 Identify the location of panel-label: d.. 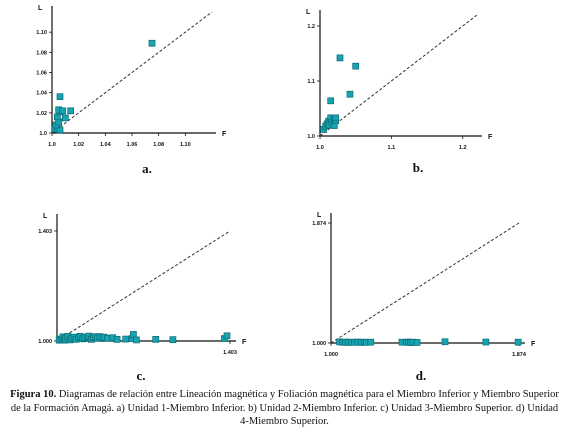
(421, 374).